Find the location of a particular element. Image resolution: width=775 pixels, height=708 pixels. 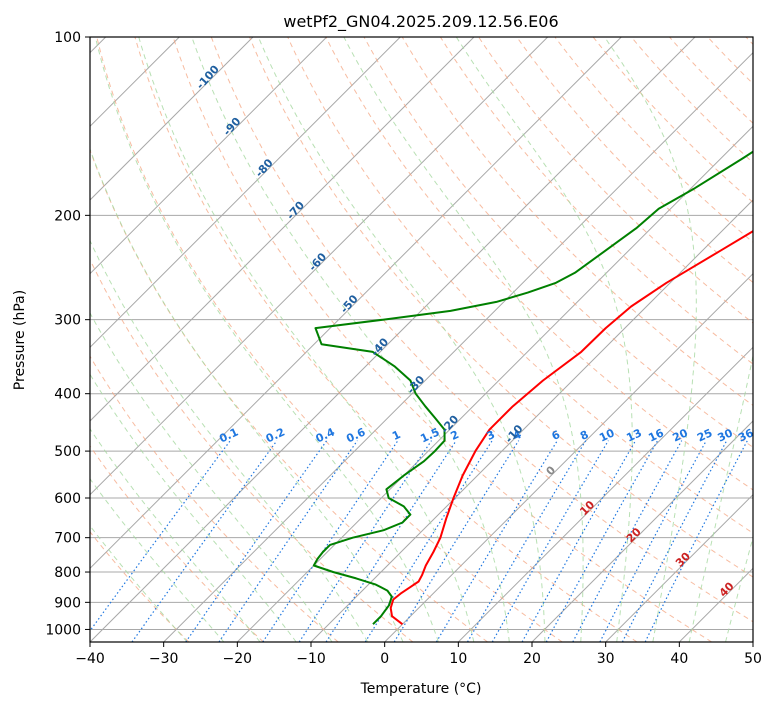

y-tick-label: 200 is located at coordinates (67, 216).